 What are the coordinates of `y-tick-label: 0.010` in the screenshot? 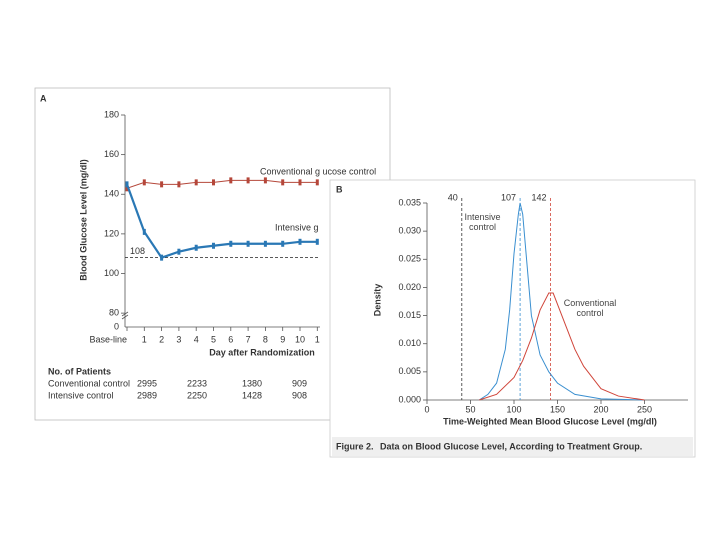 It's located at (409, 343).